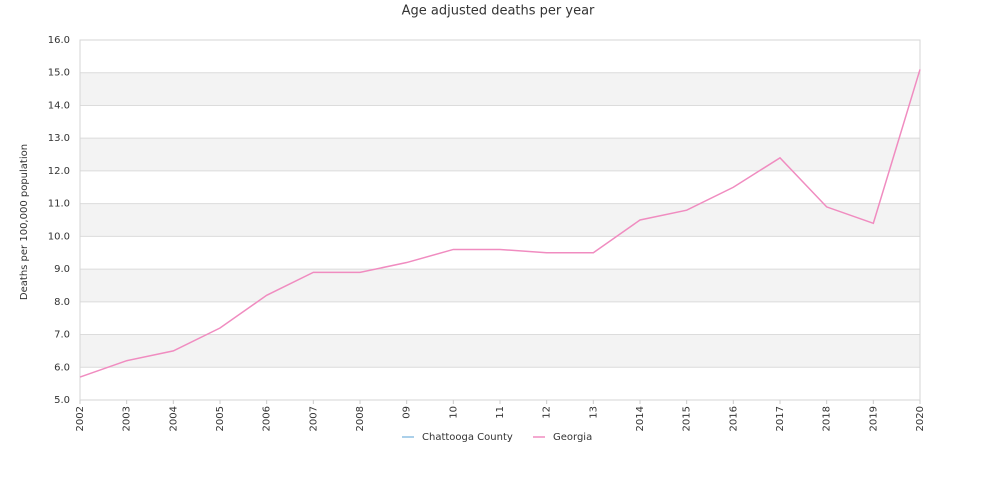 This screenshot has width=1000, height=500. What do you see at coordinates (407, 412) in the screenshot?
I see `x-tick-label: 09` at bounding box center [407, 412].